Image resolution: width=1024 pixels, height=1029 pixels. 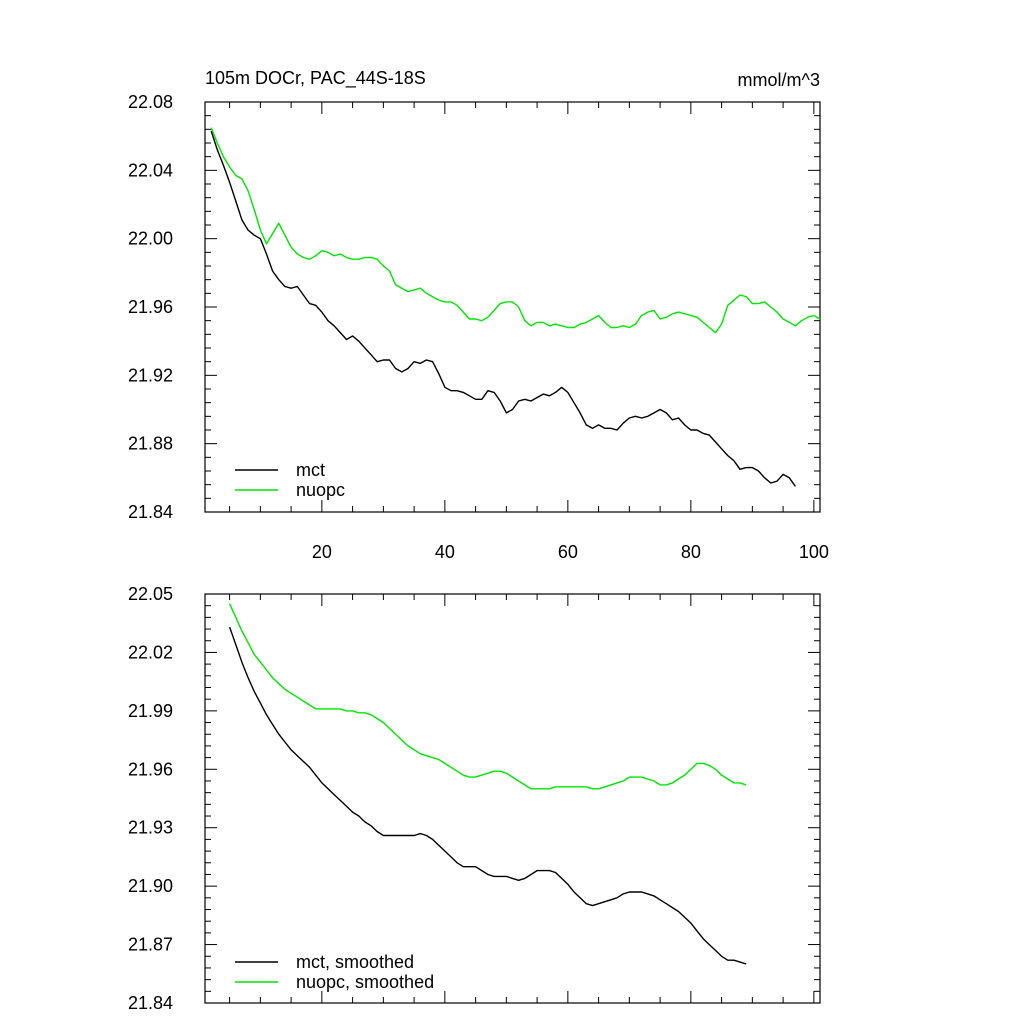 I want to click on series-line-nuopc, so click(x=515, y=230).